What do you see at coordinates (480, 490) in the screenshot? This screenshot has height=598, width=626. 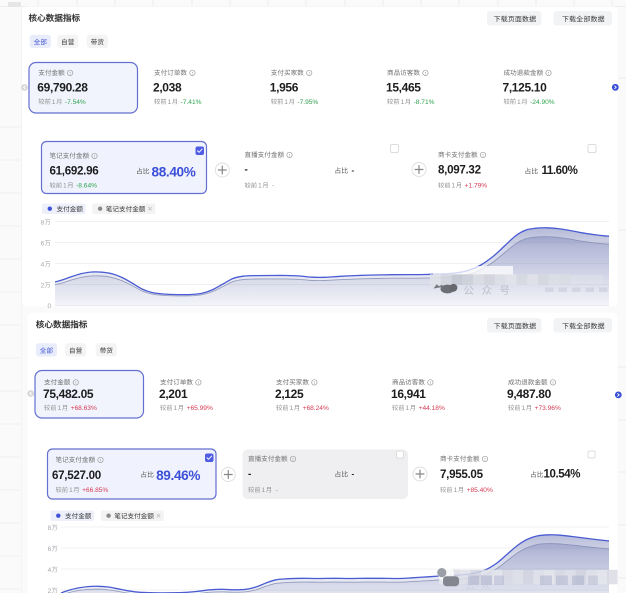 I see `svg-text: +85.40%` at bounding box center [480, 490].